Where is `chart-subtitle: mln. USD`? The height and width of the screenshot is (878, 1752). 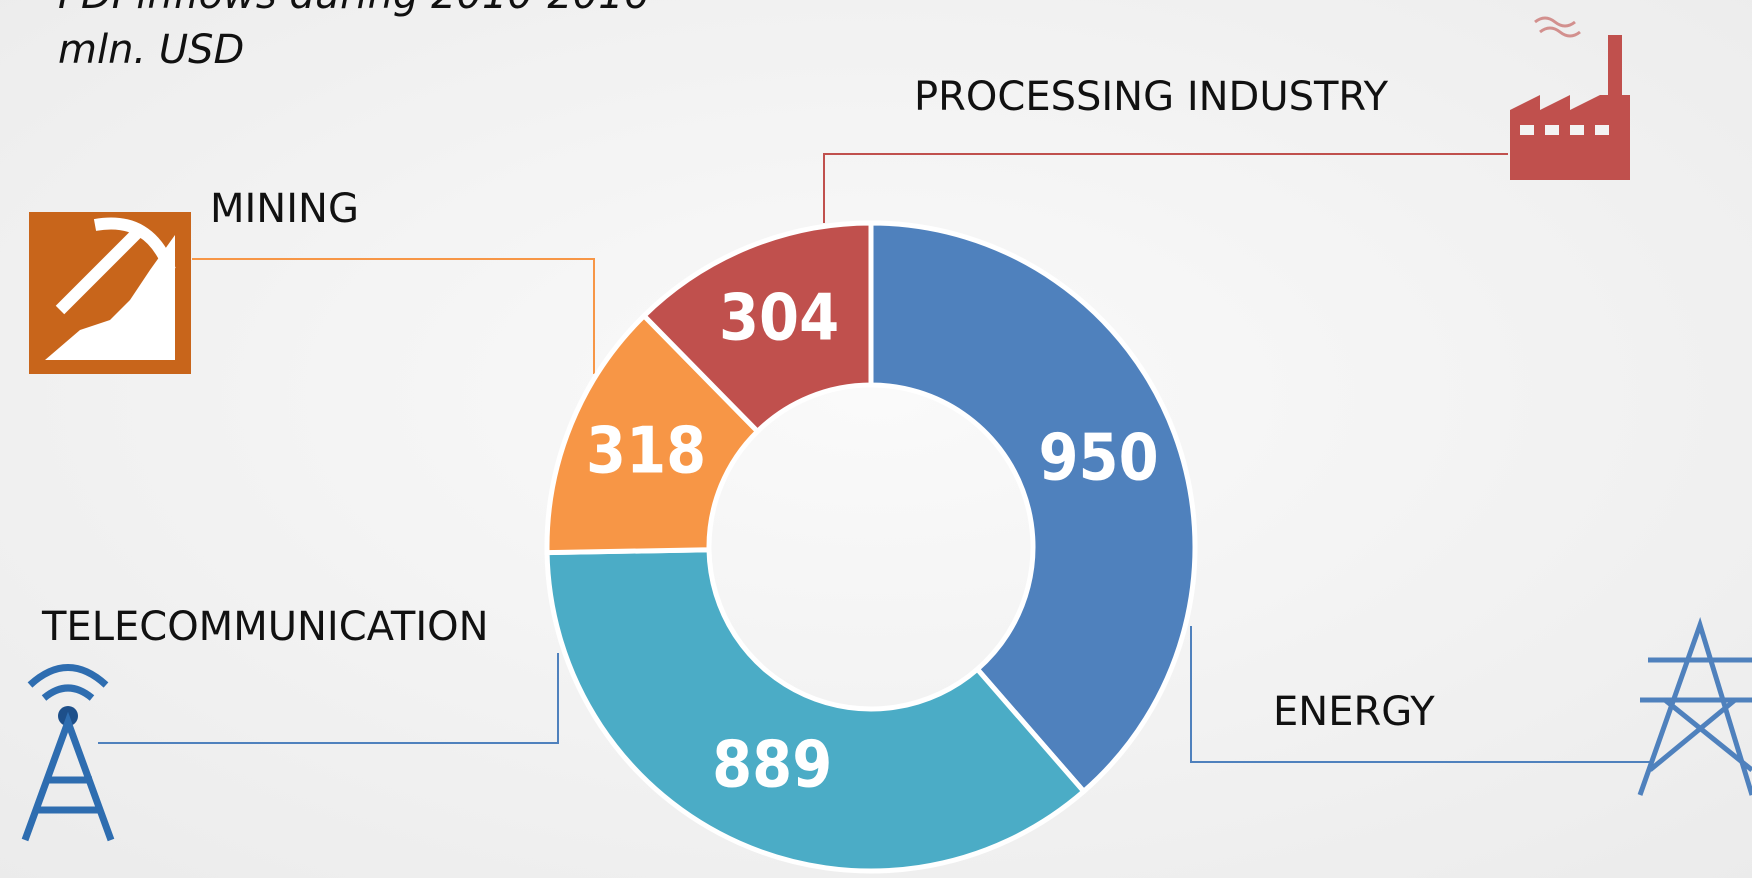
chart-subtitle: mln. USD is located at coordinates (151, 50).